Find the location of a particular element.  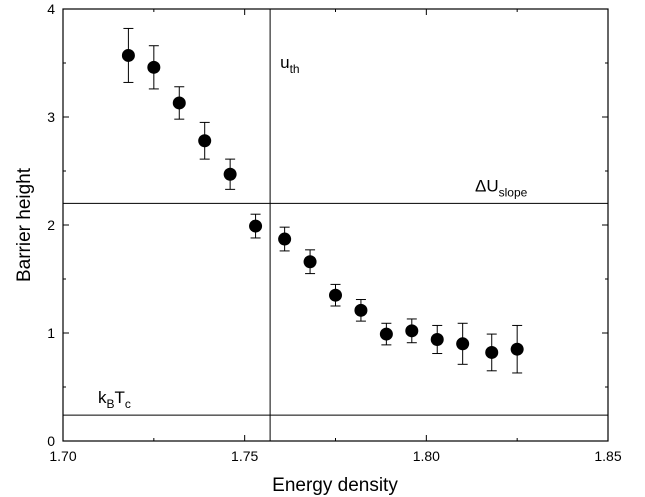

x-tick-label: 1.70 is located at coordinates (62, 456).